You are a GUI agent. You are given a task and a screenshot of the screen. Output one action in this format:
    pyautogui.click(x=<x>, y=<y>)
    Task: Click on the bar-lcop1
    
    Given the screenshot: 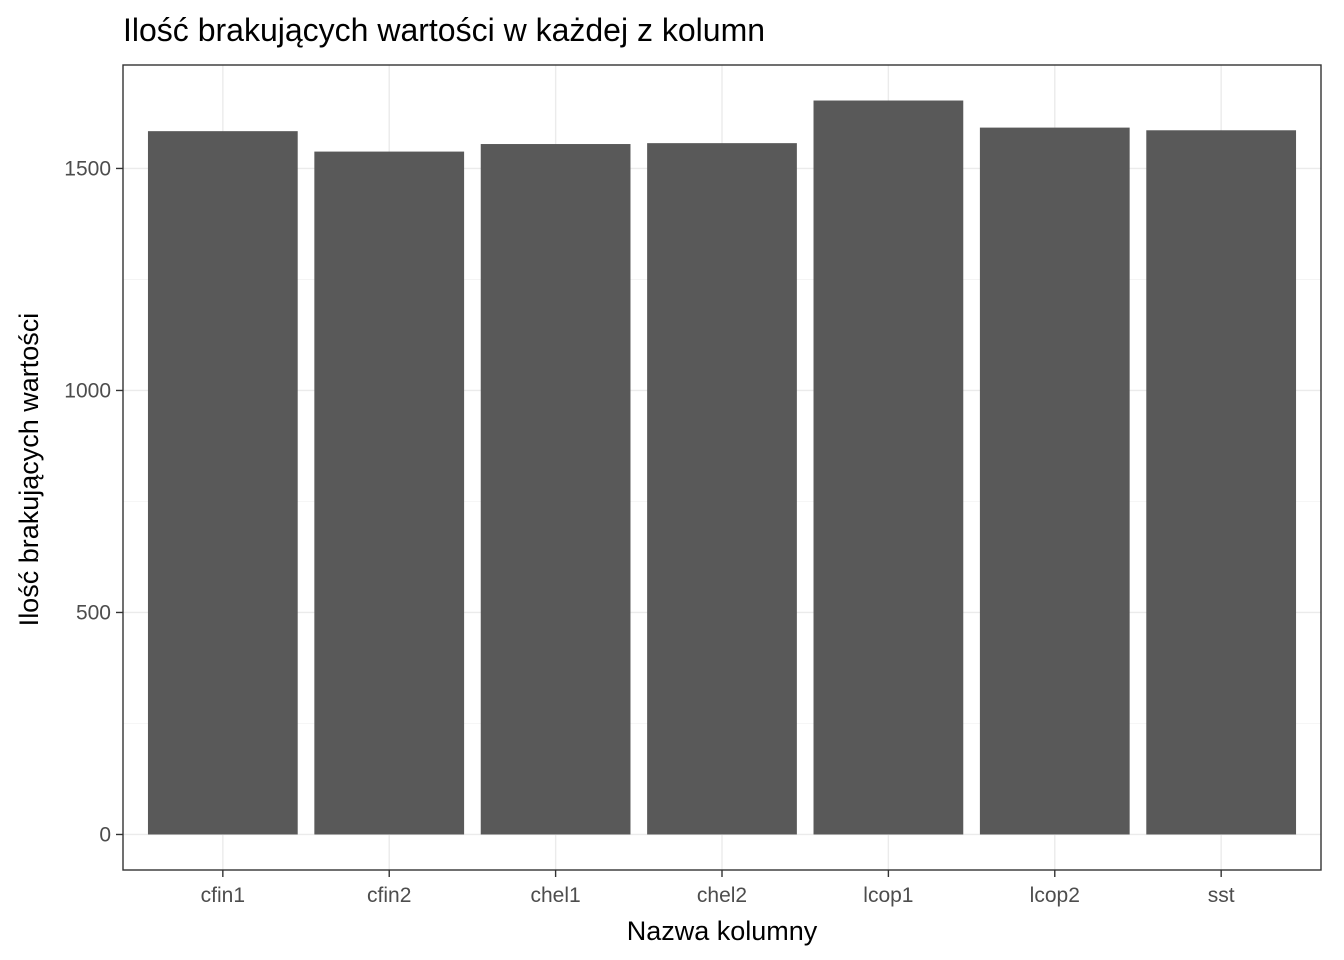 What is the action you would take?
    pyautogui.click(x=888, y=467)
    